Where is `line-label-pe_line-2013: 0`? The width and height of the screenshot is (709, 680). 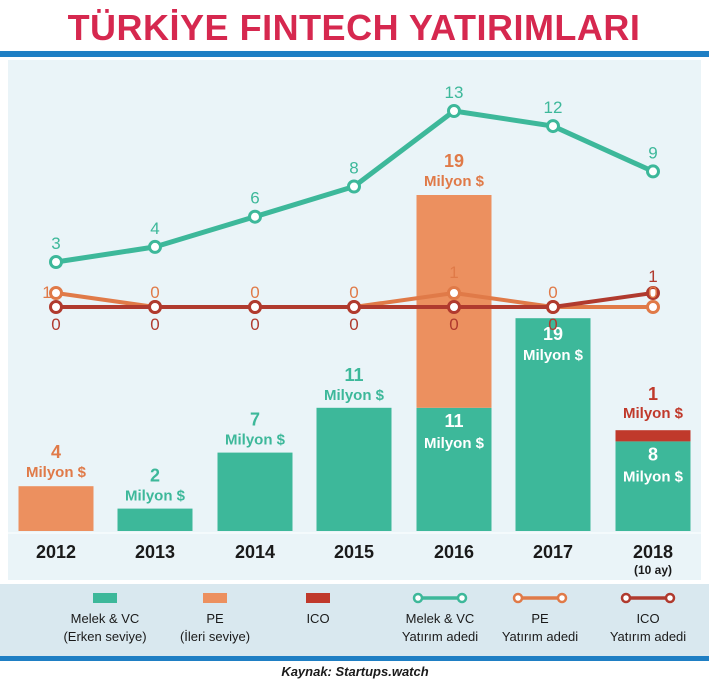 line-label-pe_line-2013: 0 is located at coordinates (154, 292).